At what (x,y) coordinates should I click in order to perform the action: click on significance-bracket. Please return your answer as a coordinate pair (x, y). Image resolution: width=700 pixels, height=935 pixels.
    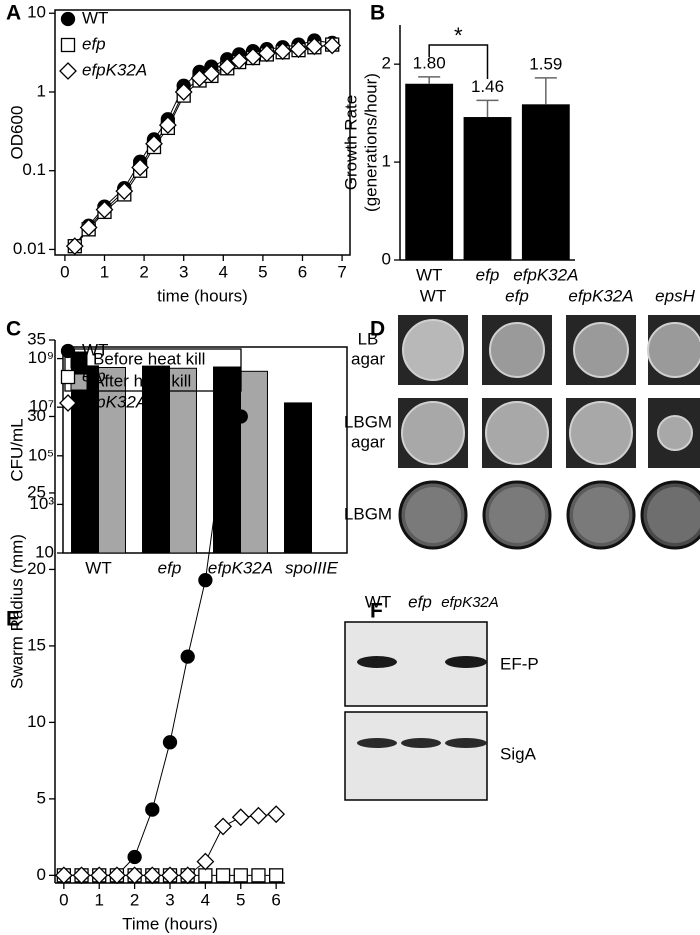
    Looking at the image, I should click on (458, 61).